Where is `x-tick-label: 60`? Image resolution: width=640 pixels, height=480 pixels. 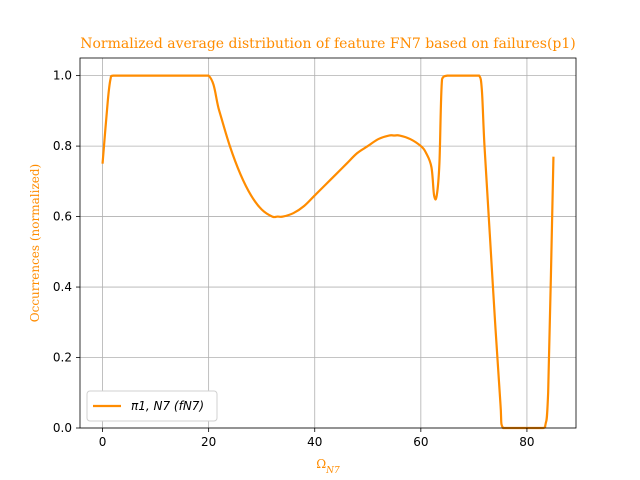
x-tick-label: 60 is located at coordinates (420, 442).